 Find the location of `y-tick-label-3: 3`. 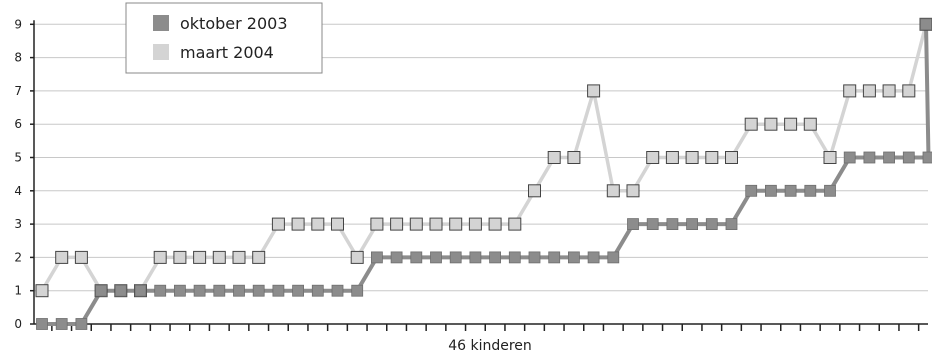

y-tick-label-3: 3 is located at coordinates (18, 224).